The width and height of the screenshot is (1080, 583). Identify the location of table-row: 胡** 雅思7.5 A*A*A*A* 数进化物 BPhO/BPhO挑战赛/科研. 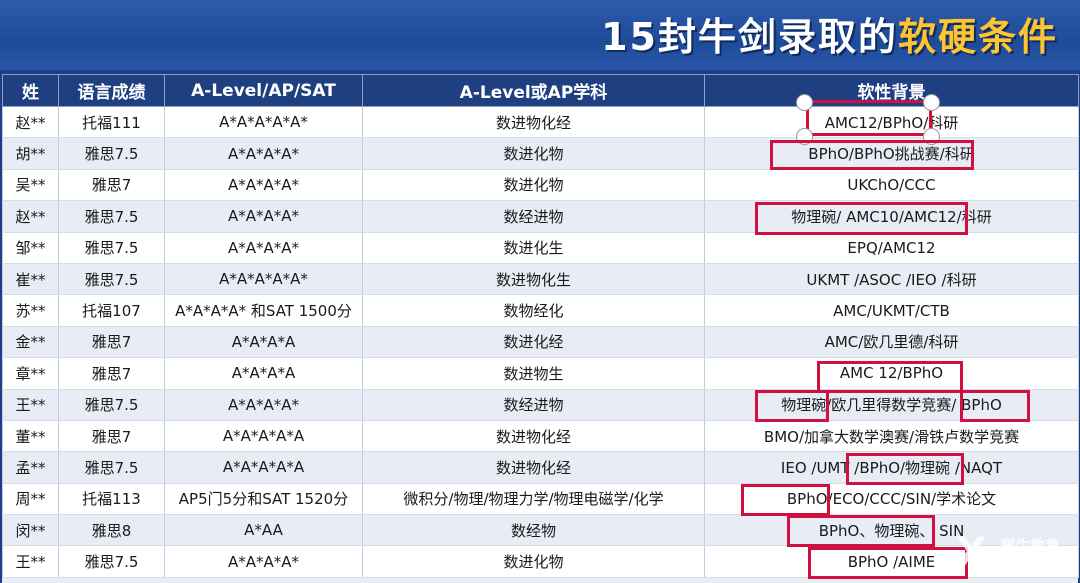
(540, 153).